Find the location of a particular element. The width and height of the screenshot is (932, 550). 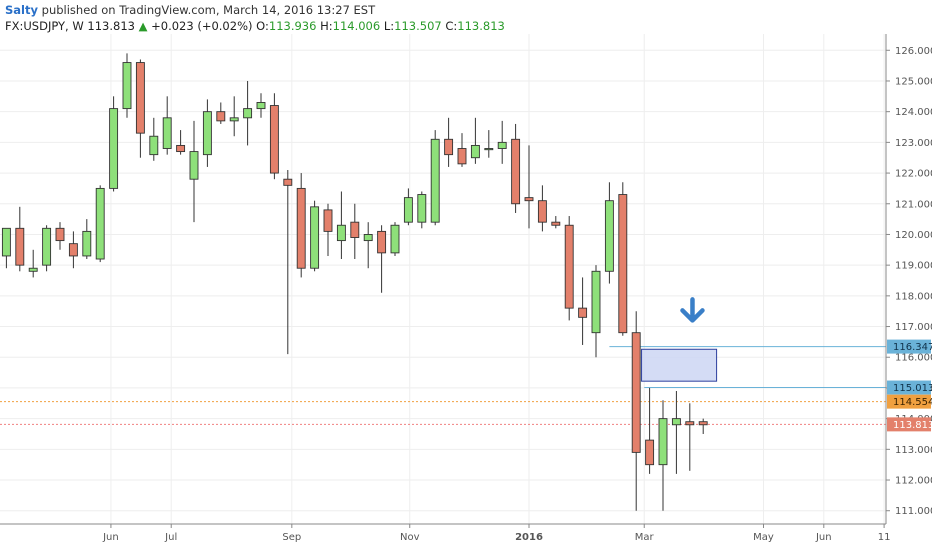

y-tick-label: 113.000 is located at coordinates (913, 450).